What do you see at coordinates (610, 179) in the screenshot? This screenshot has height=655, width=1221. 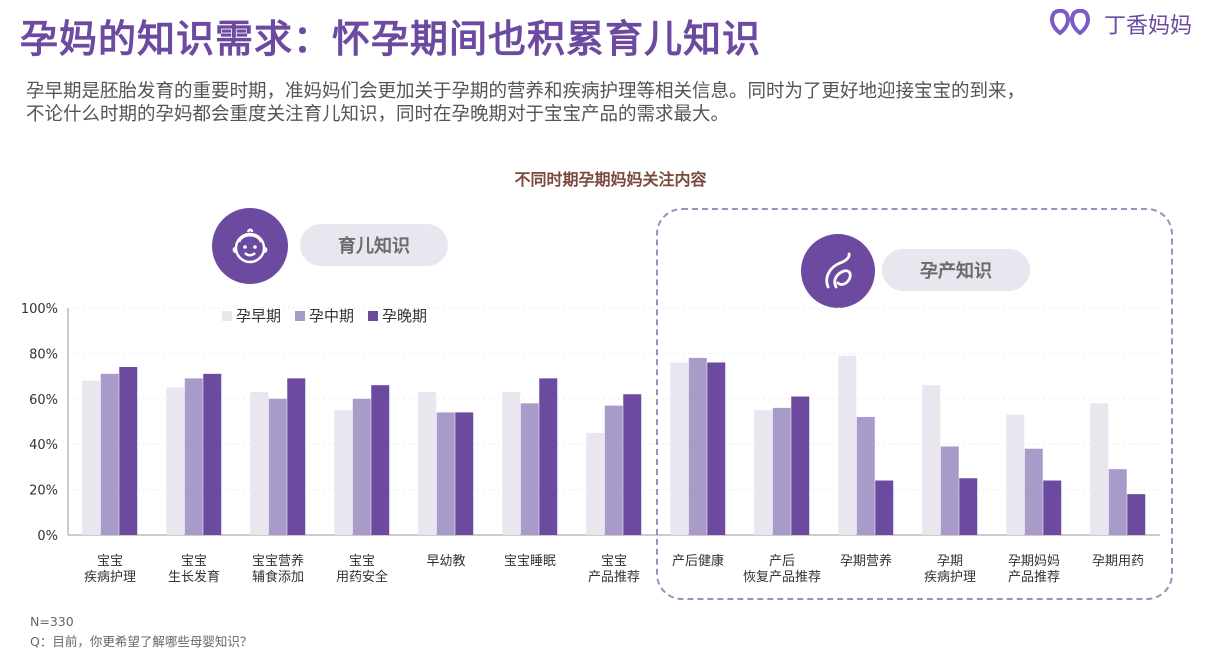 I see `chart-title: 不同时期孕期妈妈关注内容` at bounding box center [610, 179].